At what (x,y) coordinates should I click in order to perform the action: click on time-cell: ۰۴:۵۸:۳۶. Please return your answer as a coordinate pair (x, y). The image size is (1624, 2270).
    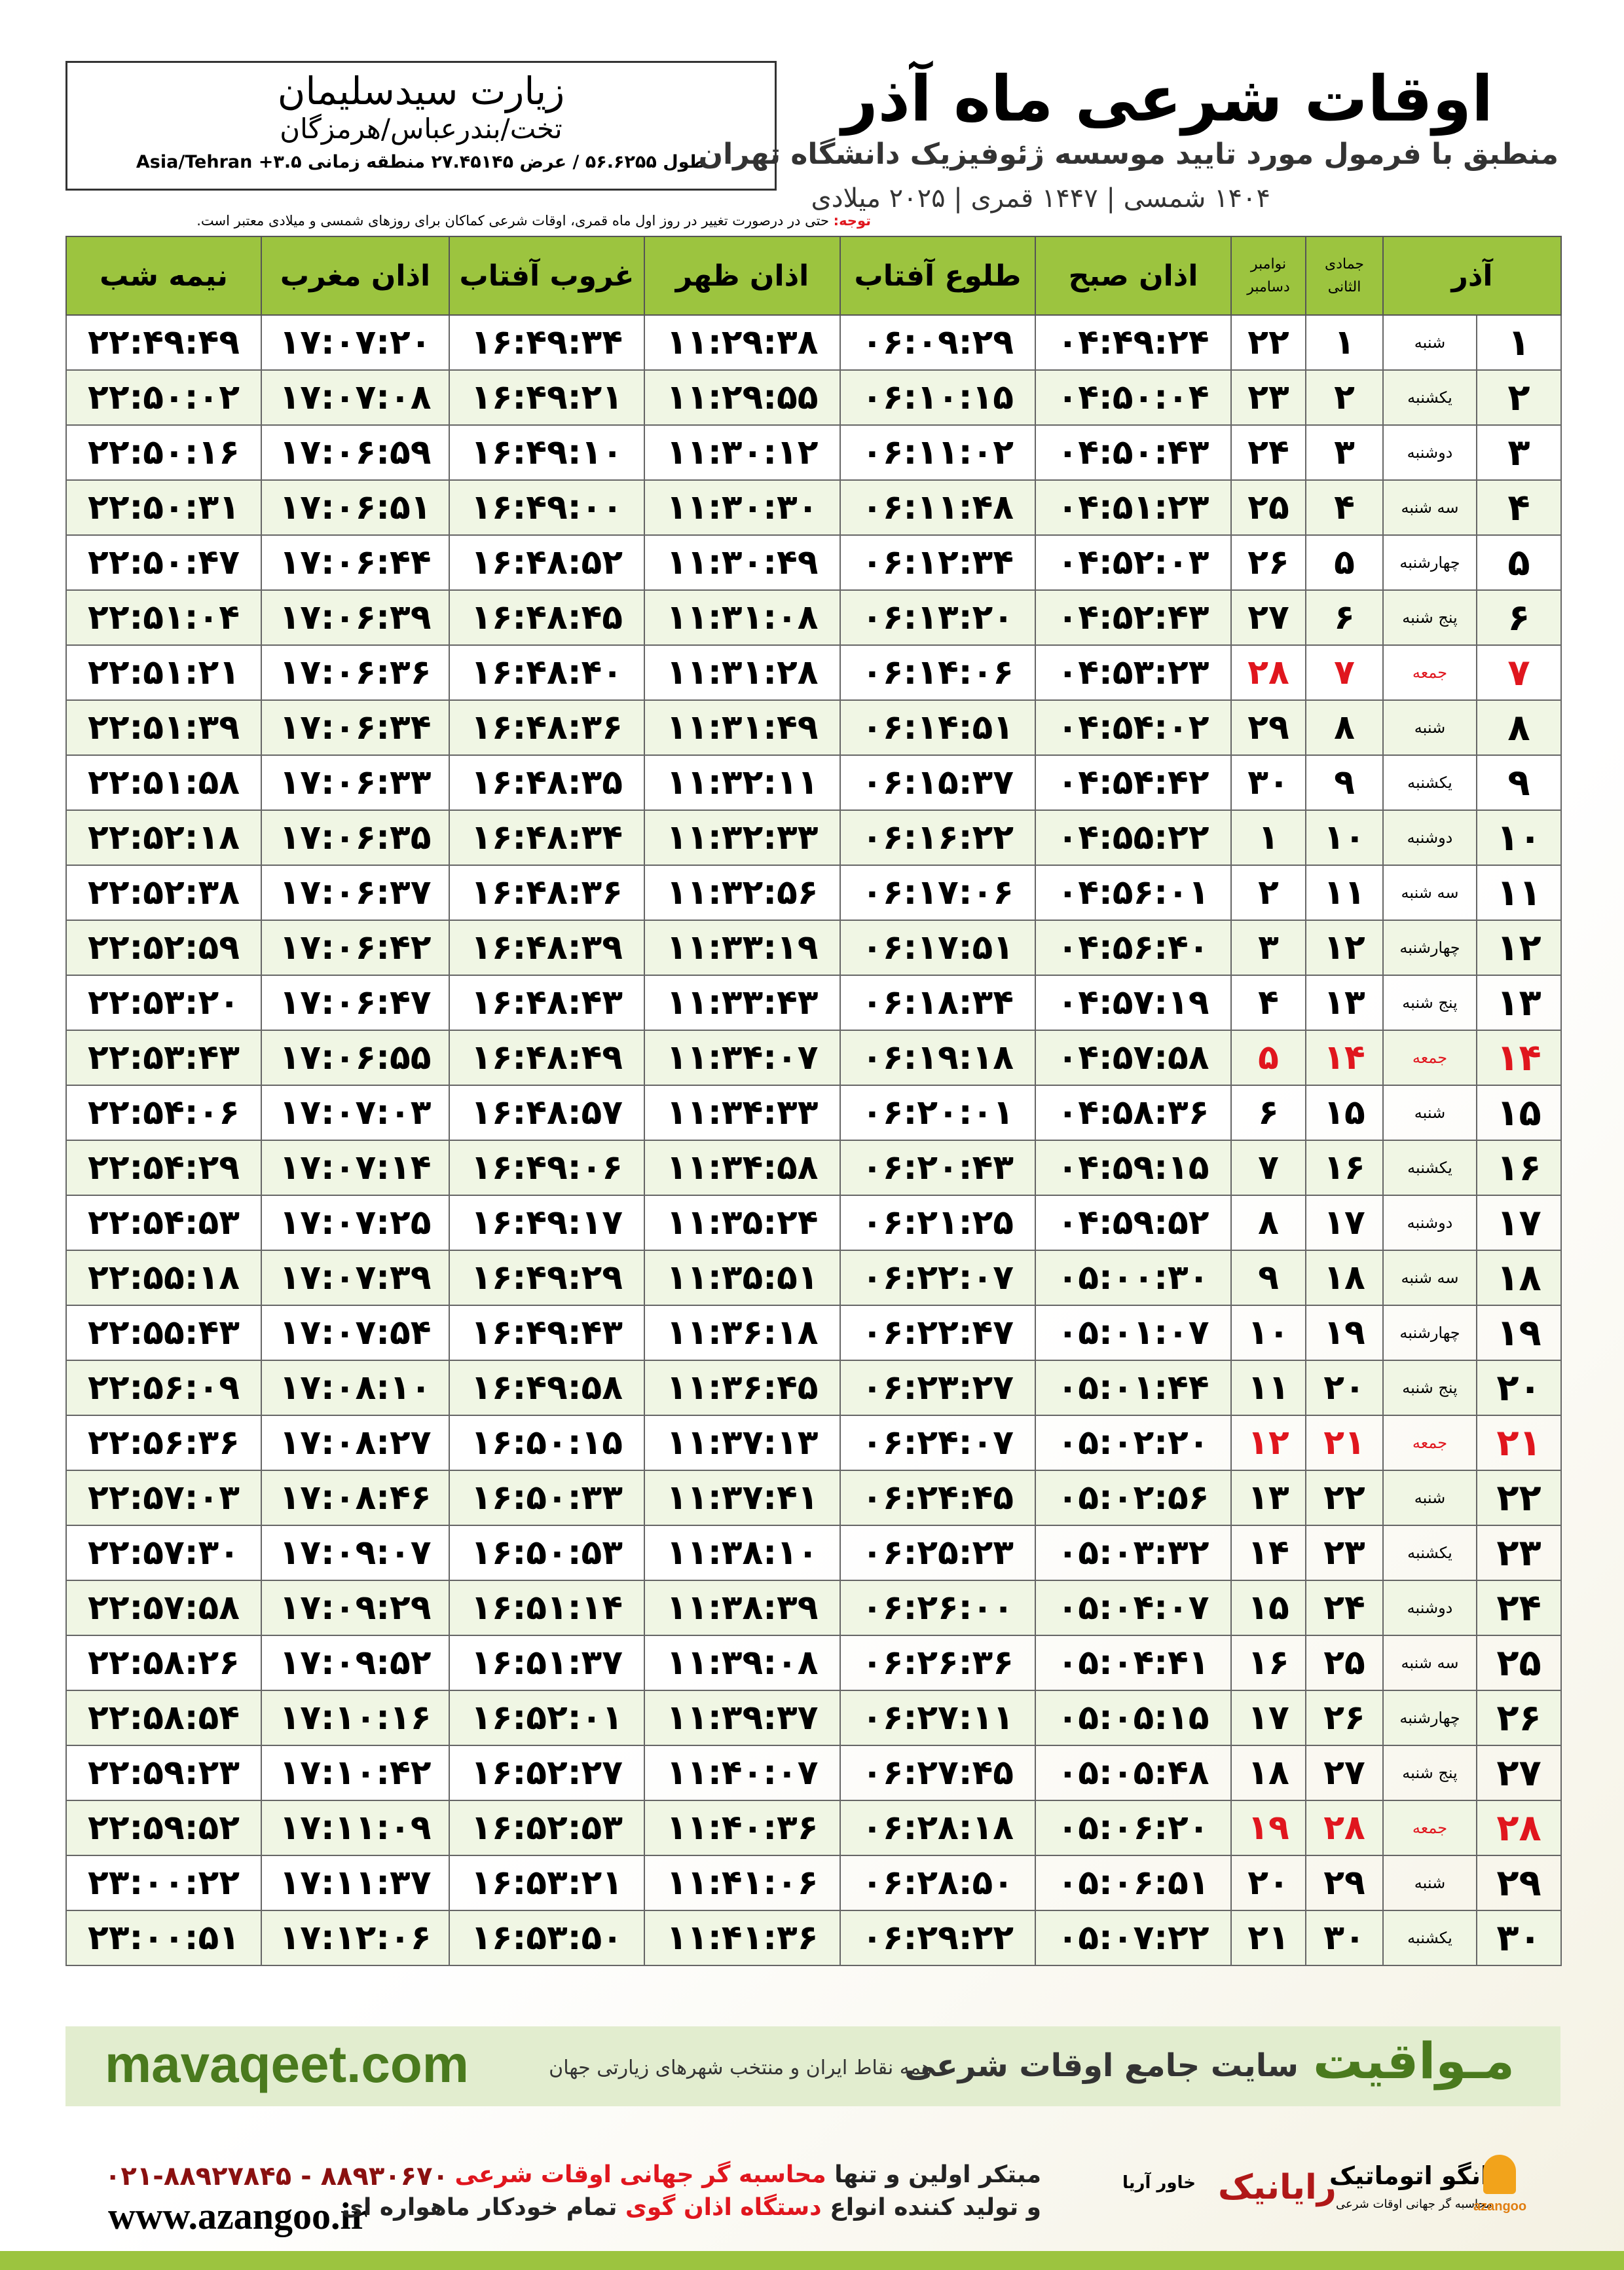
    Looking at the image, I should click on (1133, 1113).